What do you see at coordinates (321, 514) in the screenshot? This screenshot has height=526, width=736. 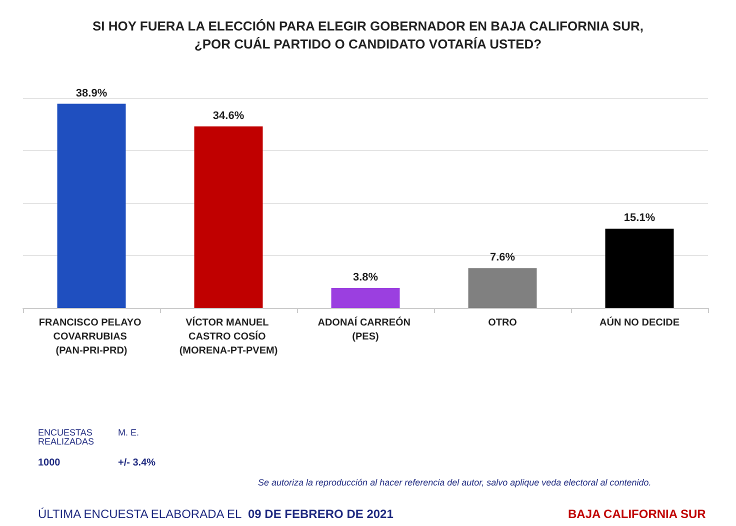 I see `text: 09 DE FEBRERO DE 2021` at bounding box center [321, 514].